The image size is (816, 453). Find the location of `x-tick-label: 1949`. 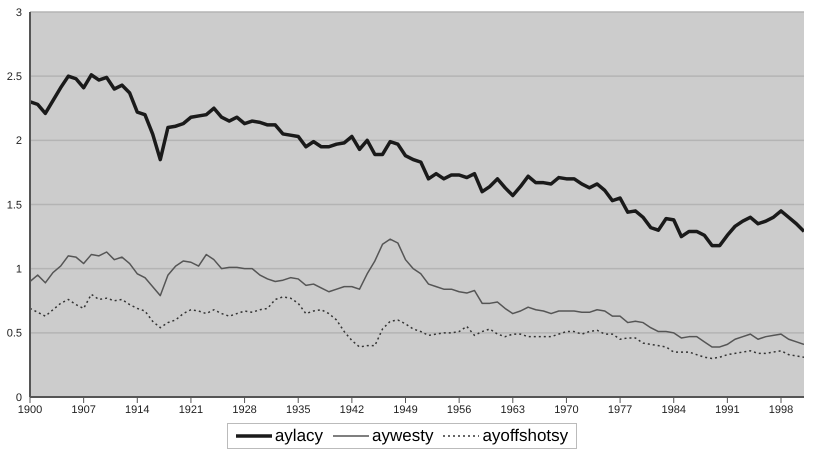

x-tick-label: 1949 is located at coordinates (405, 410).